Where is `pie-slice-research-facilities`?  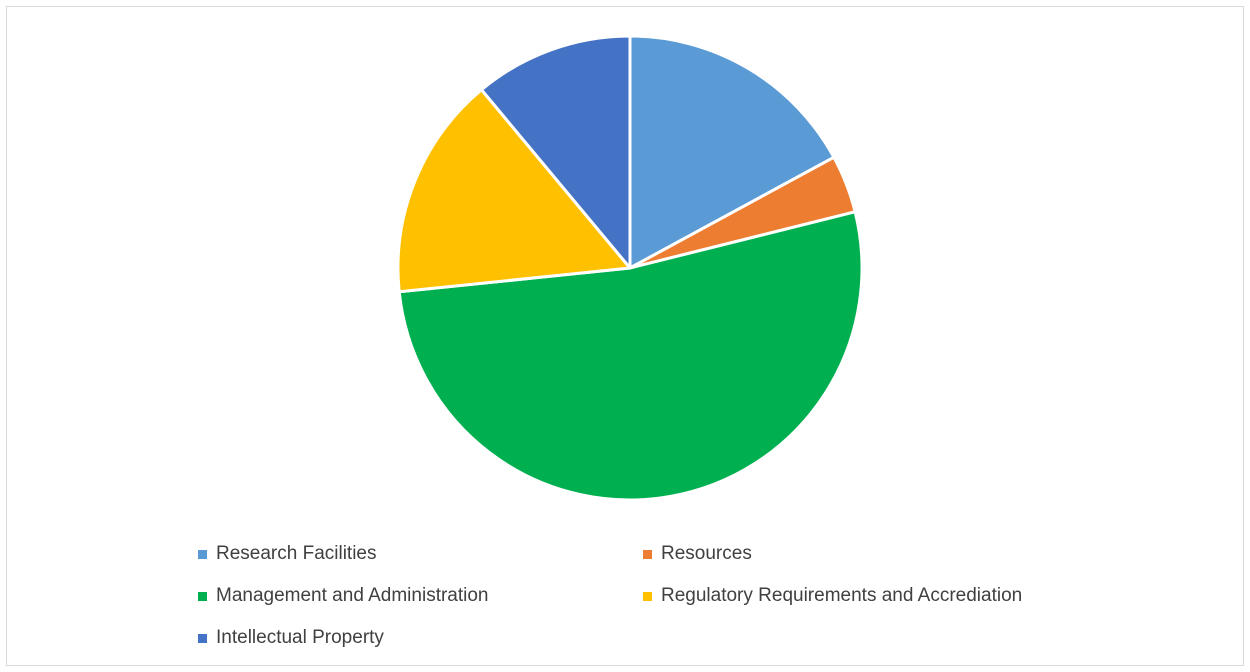 pie-slice-research-facilities is located at coordinates (732, 152).